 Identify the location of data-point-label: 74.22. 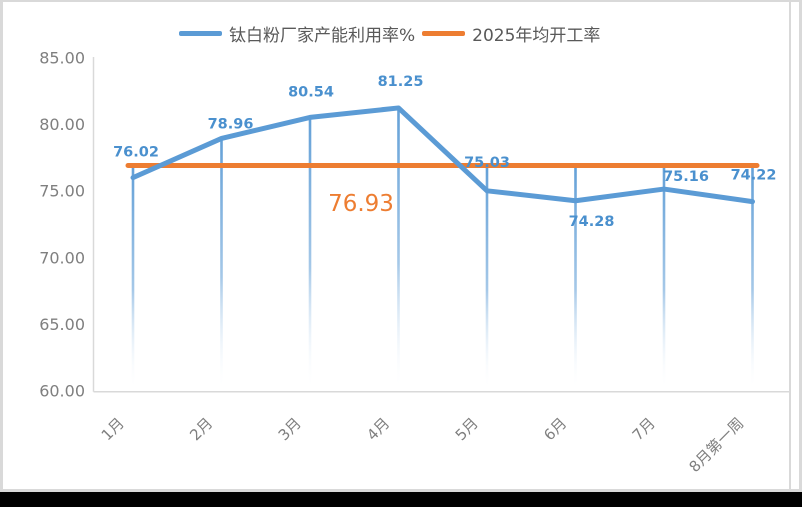
(754, 176).